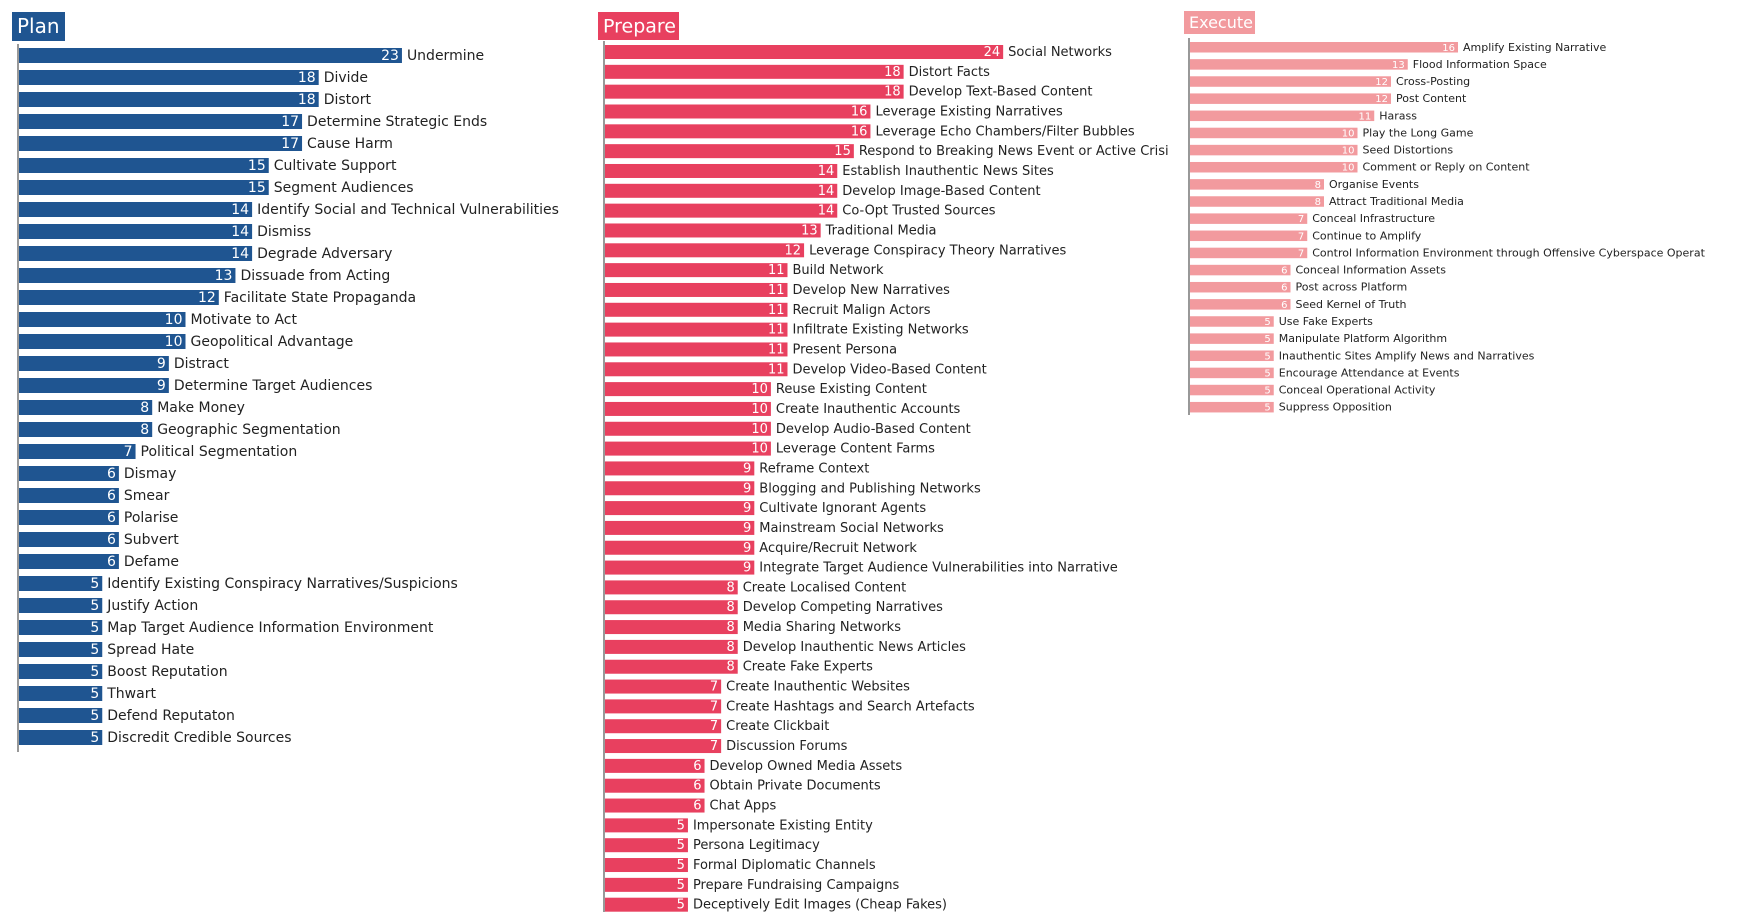 This screenshot has height=923, width=1757. I want to click on prepare-category-label: Leverage Conspiracy Theory Narratives, so click(937, 250).